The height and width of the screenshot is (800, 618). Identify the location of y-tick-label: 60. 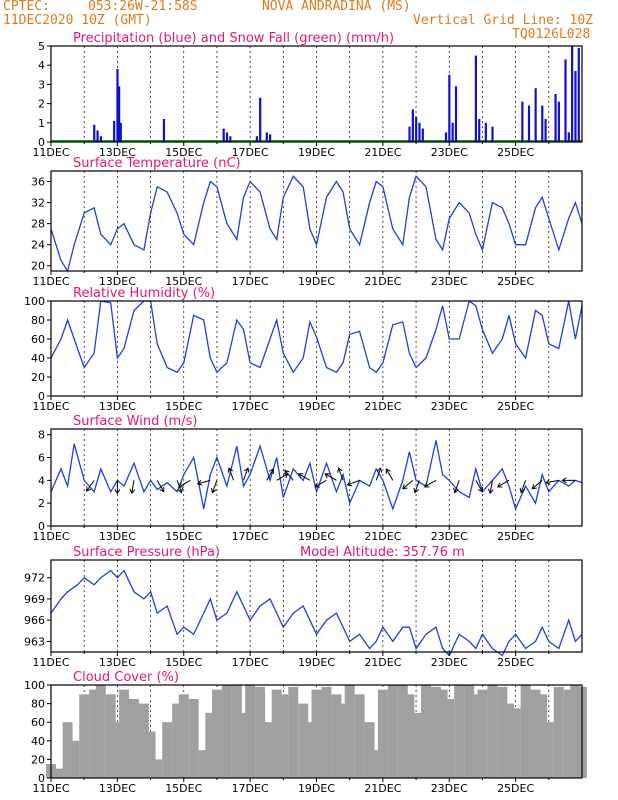
(38, 722).